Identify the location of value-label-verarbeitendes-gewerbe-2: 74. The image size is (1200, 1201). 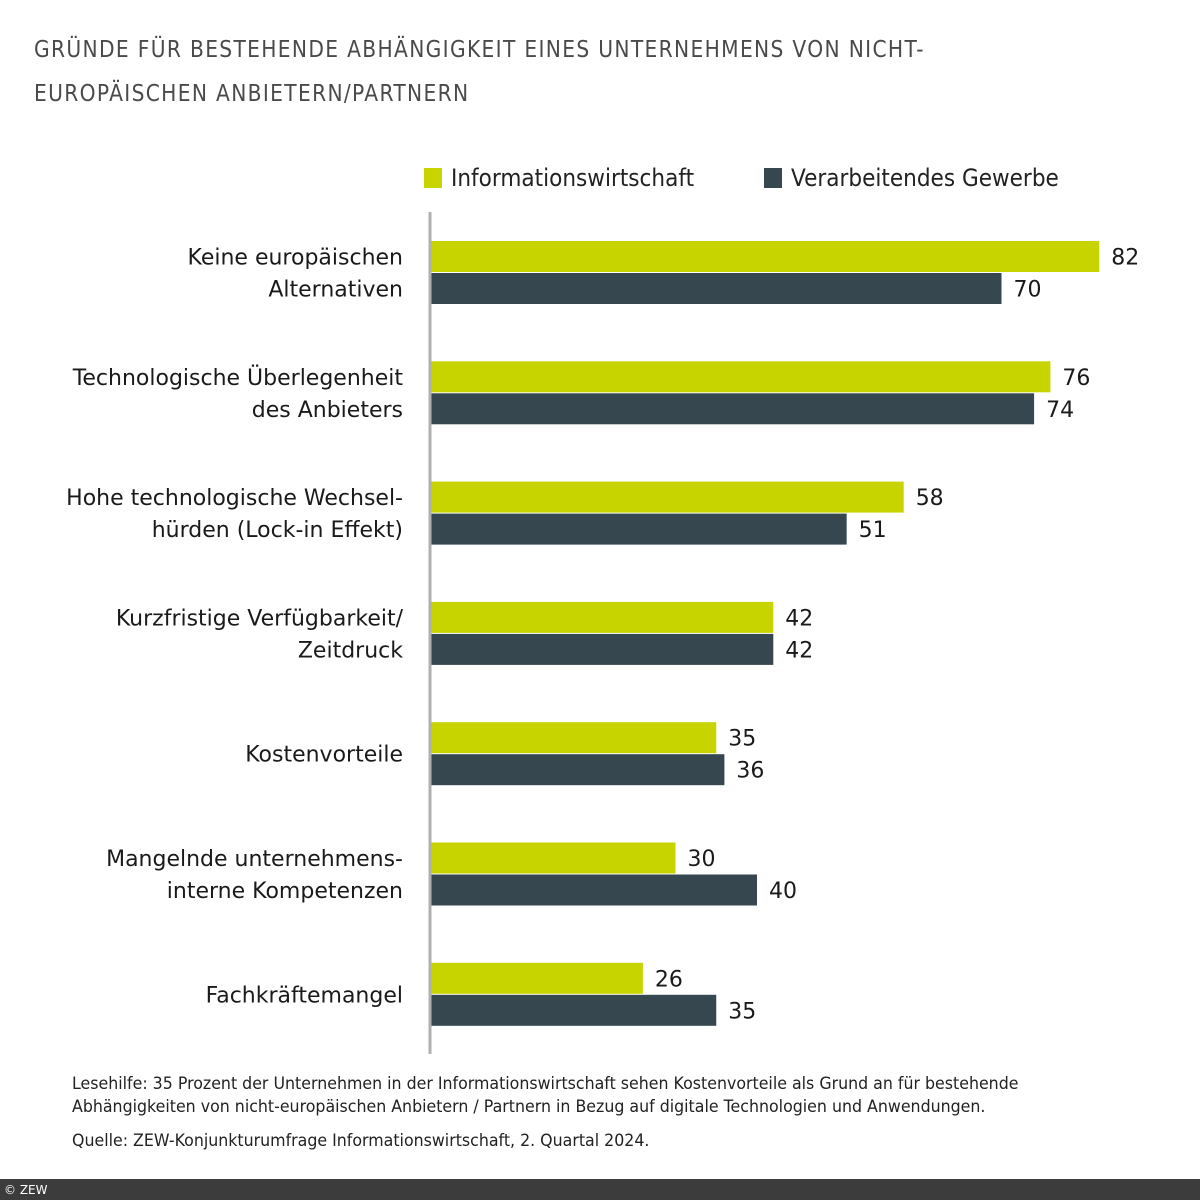
(1060, 410).